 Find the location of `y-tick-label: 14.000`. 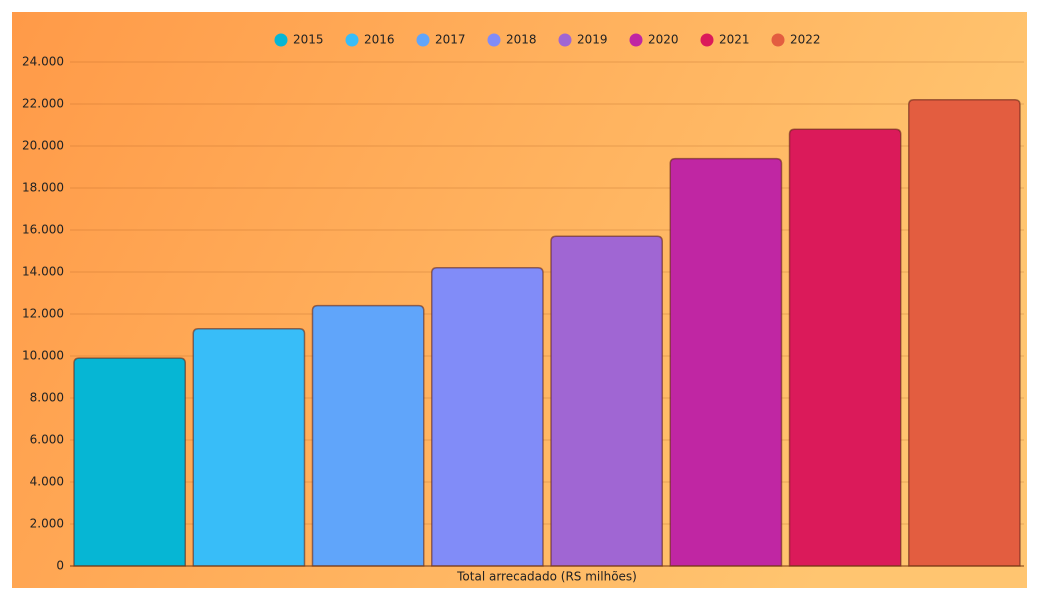

y-tick-label: 14.000 is located at coordinates (43, 272).